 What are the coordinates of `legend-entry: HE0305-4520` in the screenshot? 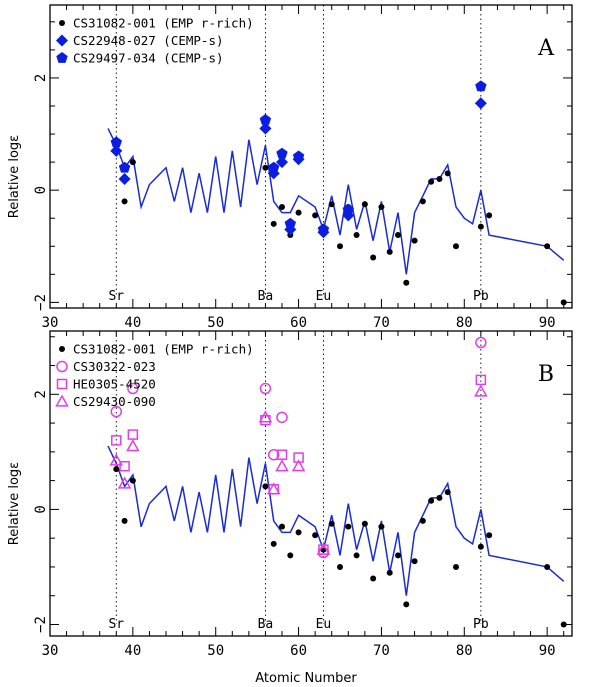 It's located at (114, 384).